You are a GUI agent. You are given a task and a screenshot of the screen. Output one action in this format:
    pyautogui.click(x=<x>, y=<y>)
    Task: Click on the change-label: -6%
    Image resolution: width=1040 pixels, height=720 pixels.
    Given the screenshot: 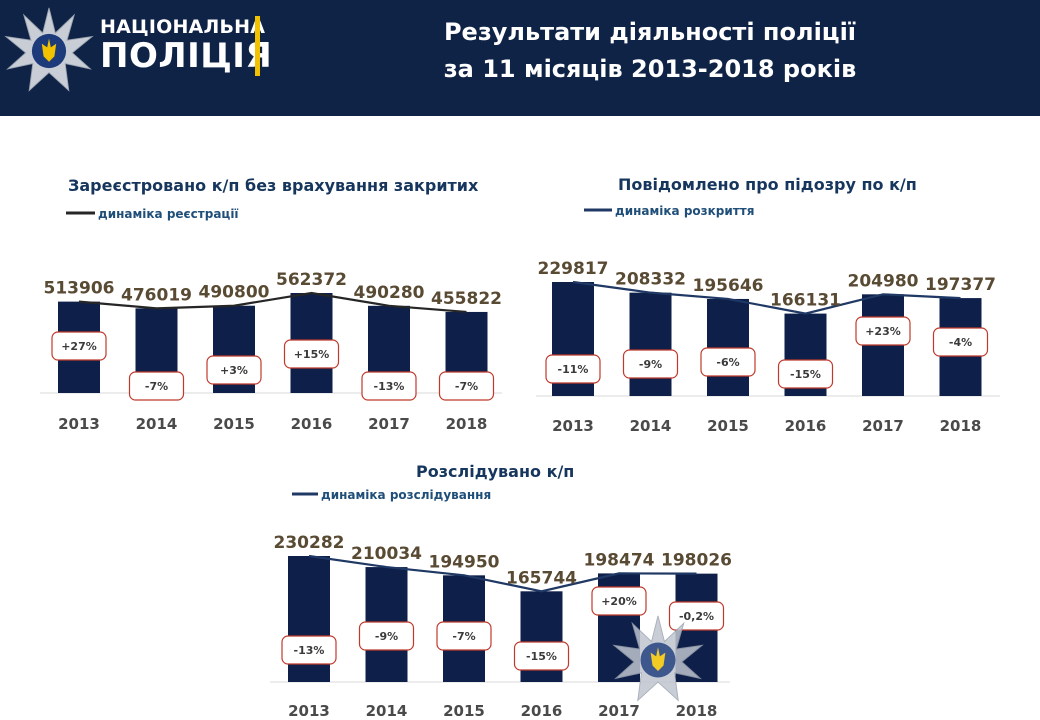 What is the action you would take?
    pyautogui.click(x=727, y=362)
    